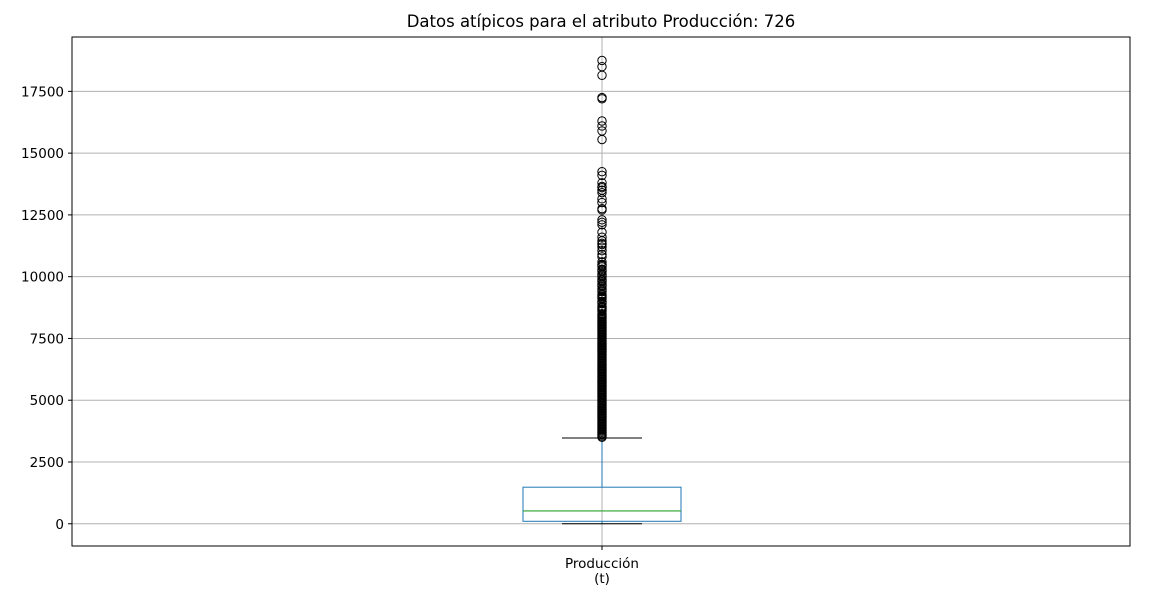  Describe the element at coordinates (42, 92) in the screenshot. I see `y-tick-label: 17500` at that location.